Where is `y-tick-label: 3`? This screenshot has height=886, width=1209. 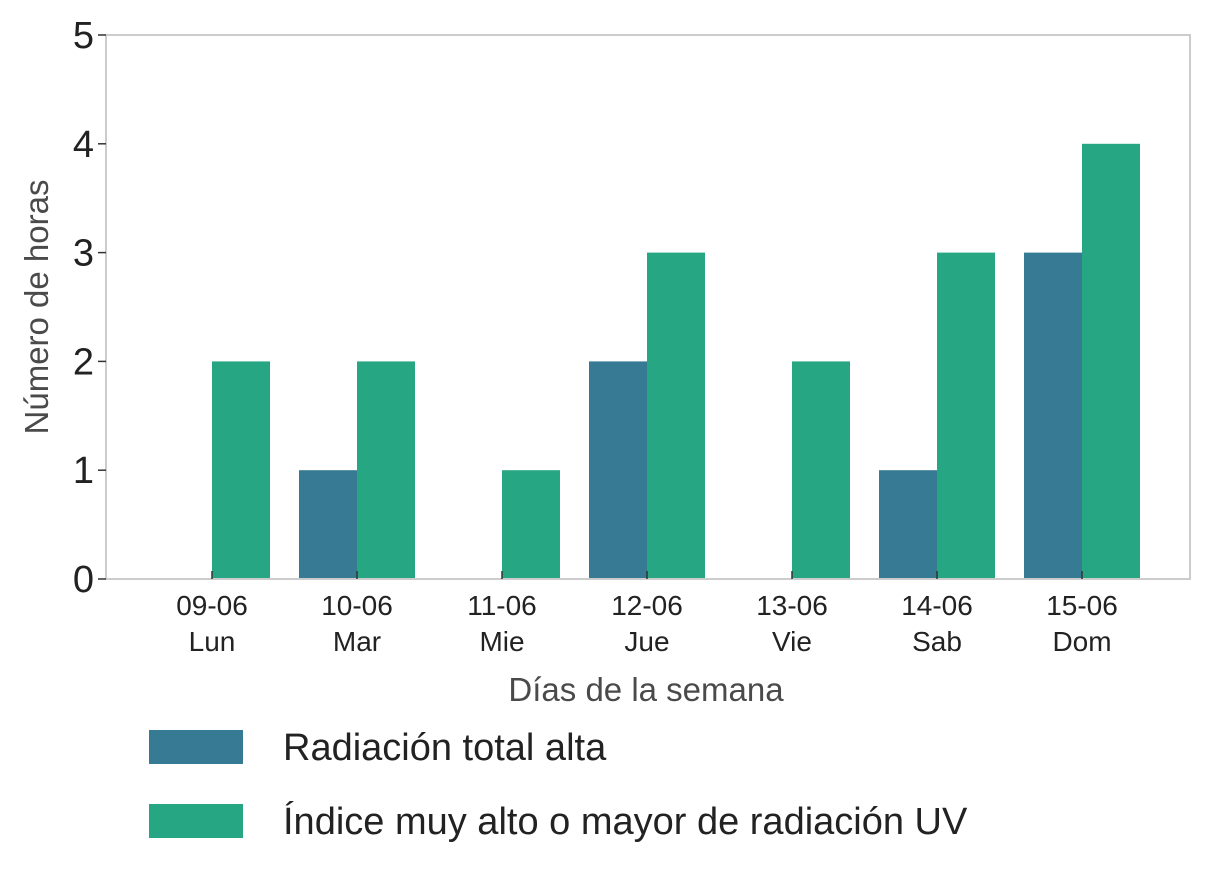 y-tick-label: 3 is located at coordinates (83, 254).